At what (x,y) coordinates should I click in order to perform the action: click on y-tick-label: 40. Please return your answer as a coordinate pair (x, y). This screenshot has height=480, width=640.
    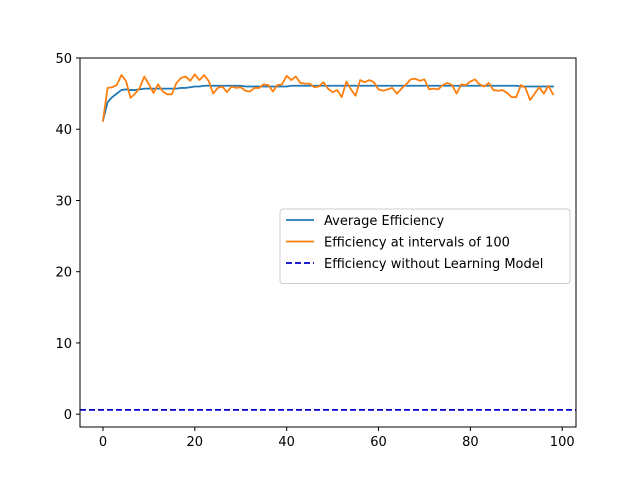
    Looking at the image, I should click on (63, 130).